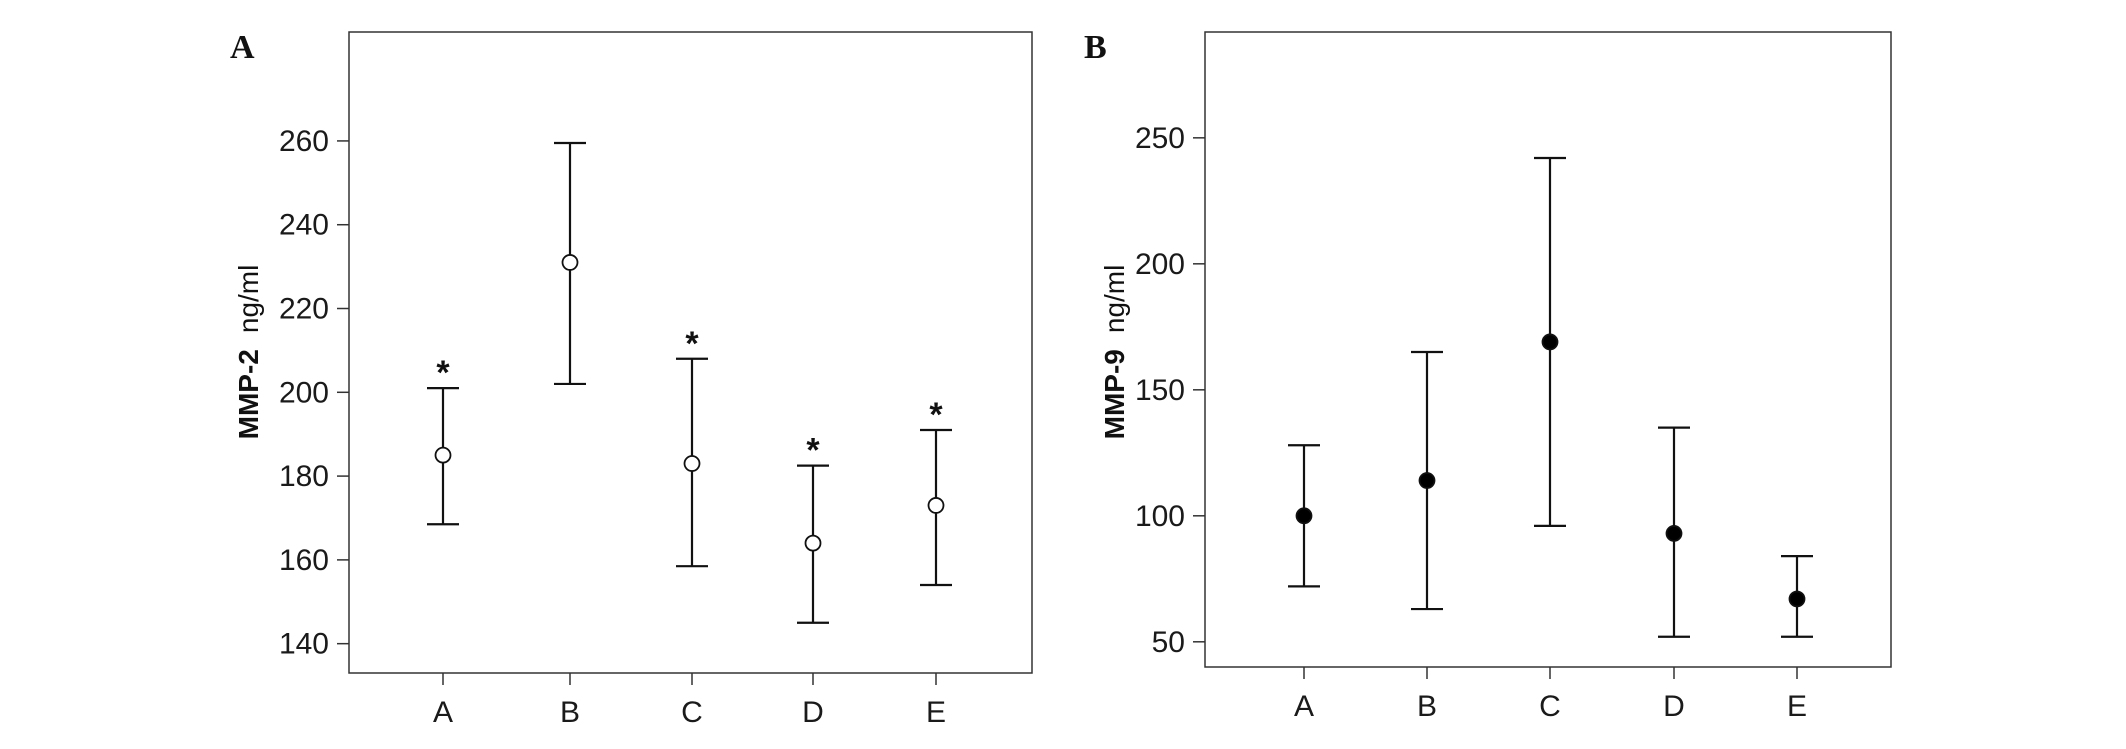 This screenshot has height=749, width=2126. Describe the element at coordinates (936, 491) in the screenshot. I see `panel-a-errorbar-E: *` at that location.